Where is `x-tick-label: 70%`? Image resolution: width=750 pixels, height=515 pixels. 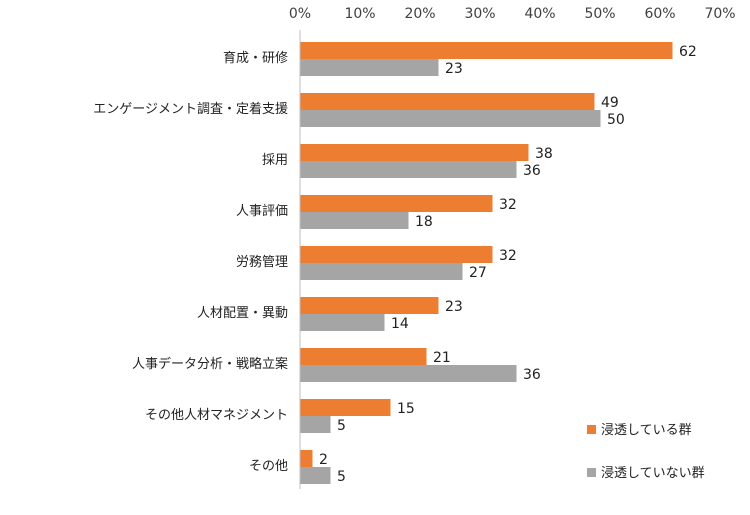 x-tick-label: 70% is located at coordinates (719, 14).